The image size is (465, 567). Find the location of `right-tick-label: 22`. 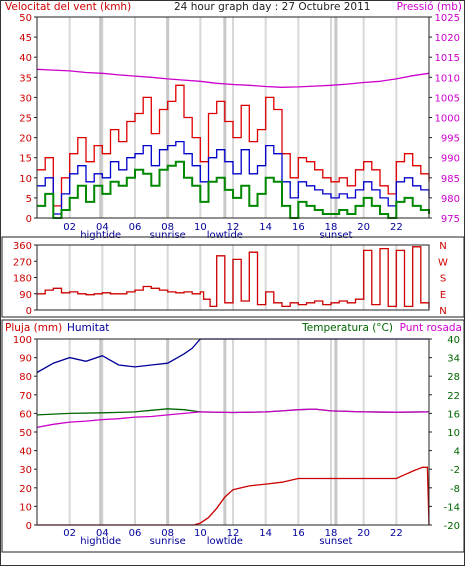

right-tick-label: 22 is located at coordinates (453, 396).